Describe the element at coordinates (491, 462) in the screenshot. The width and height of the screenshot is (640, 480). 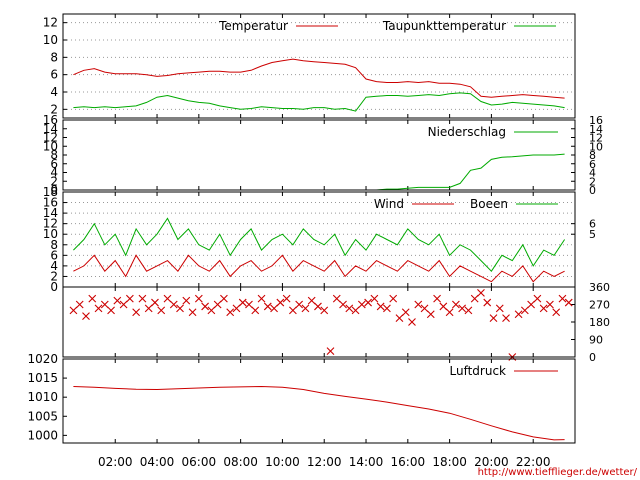
I see `x-axis-label-9: 20:00` at that location.